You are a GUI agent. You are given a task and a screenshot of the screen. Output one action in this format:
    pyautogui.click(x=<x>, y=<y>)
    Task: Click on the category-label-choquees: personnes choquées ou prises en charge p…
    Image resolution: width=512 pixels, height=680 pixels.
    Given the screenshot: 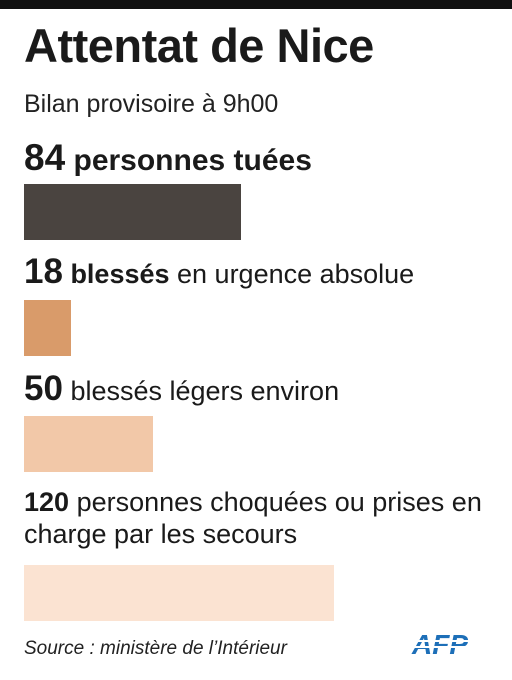 What is the action you would take?
    pyautogui.click(x=253, y=518)
    